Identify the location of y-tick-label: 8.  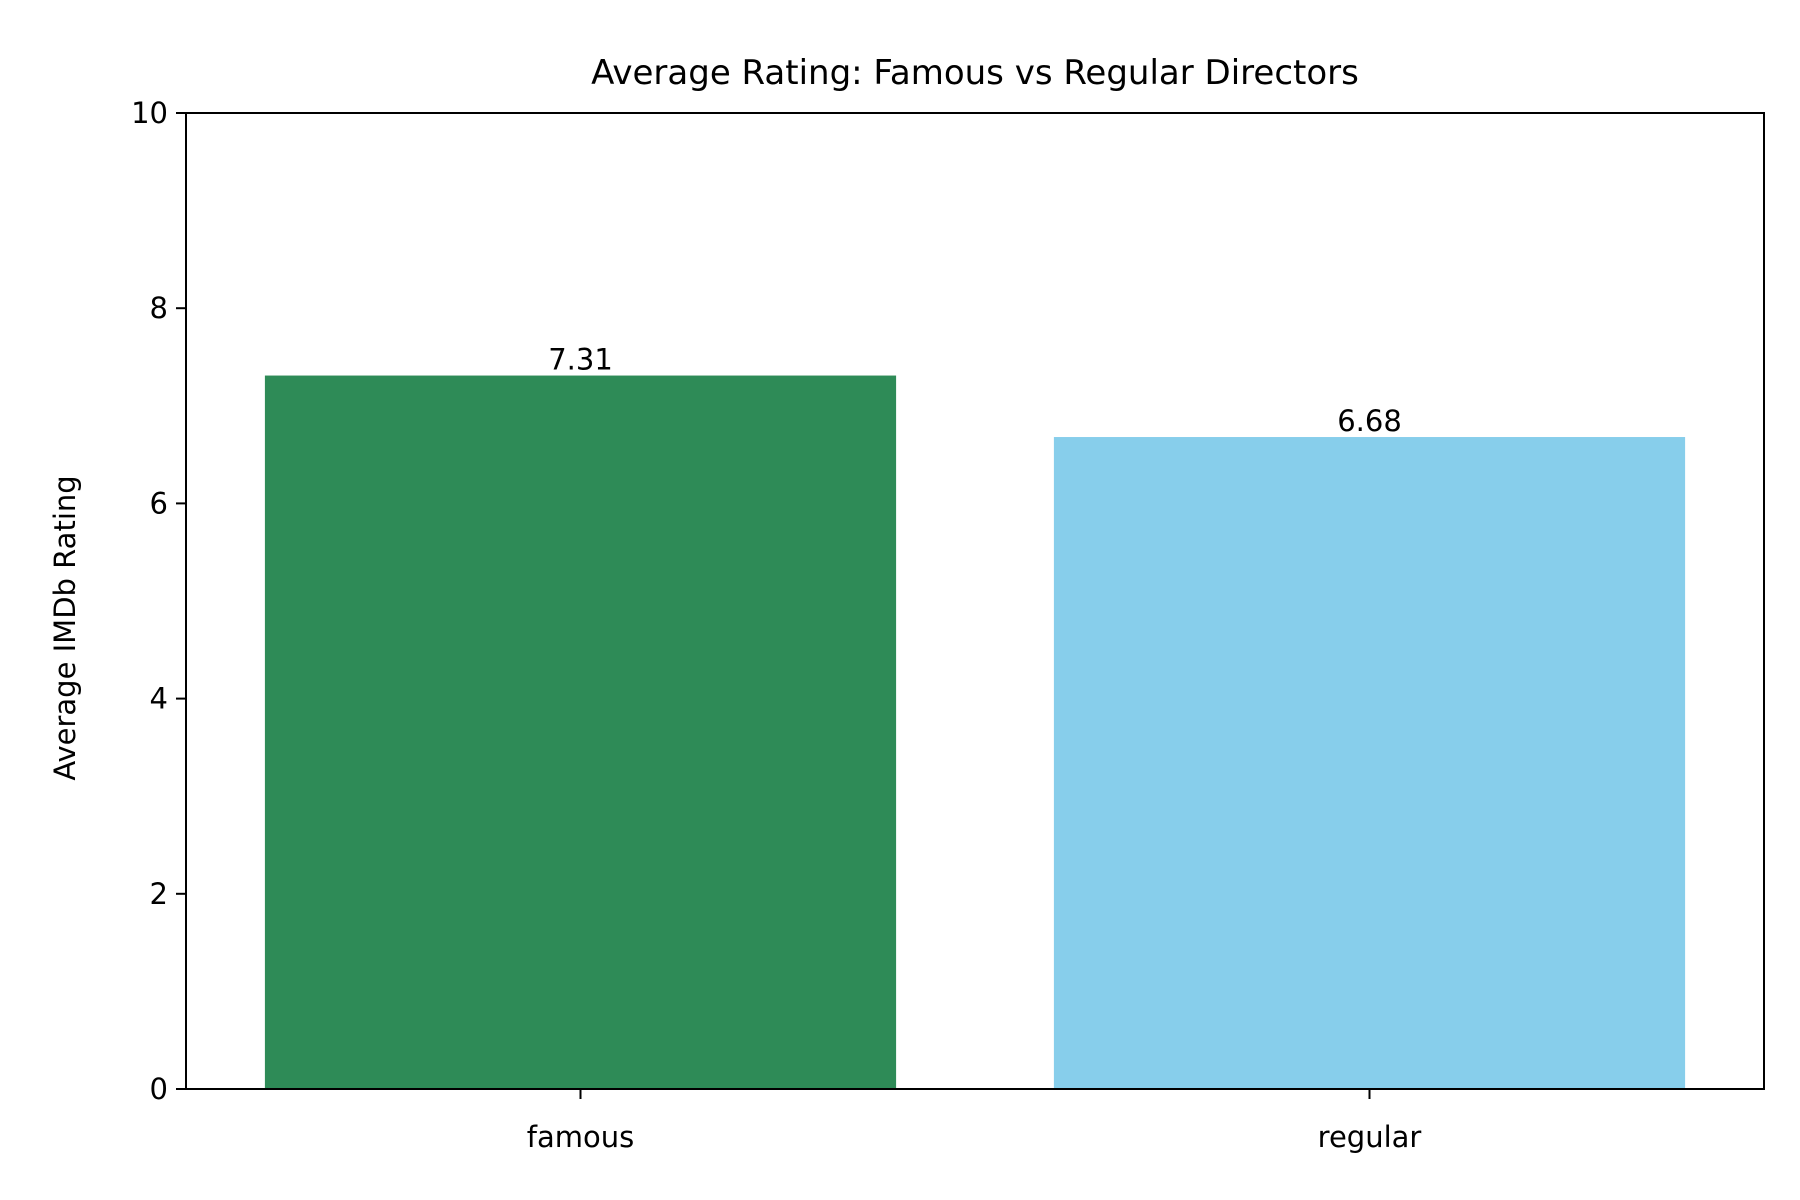
(159, 308).